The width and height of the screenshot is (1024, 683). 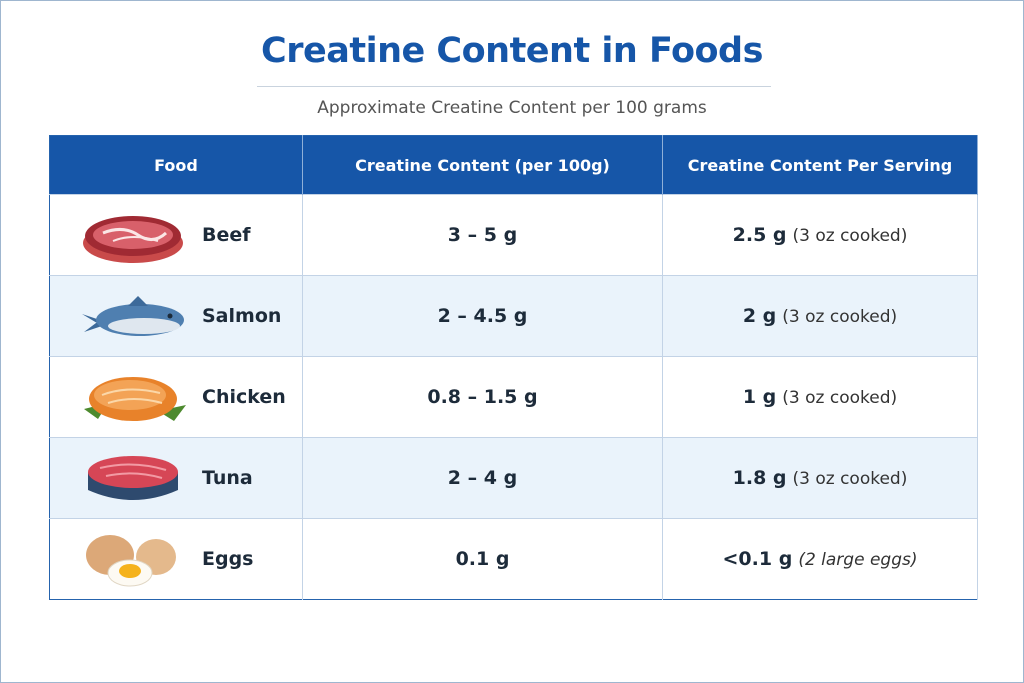 I want to click on serving-amount: 1.8 g, so click(x=759, y=478).